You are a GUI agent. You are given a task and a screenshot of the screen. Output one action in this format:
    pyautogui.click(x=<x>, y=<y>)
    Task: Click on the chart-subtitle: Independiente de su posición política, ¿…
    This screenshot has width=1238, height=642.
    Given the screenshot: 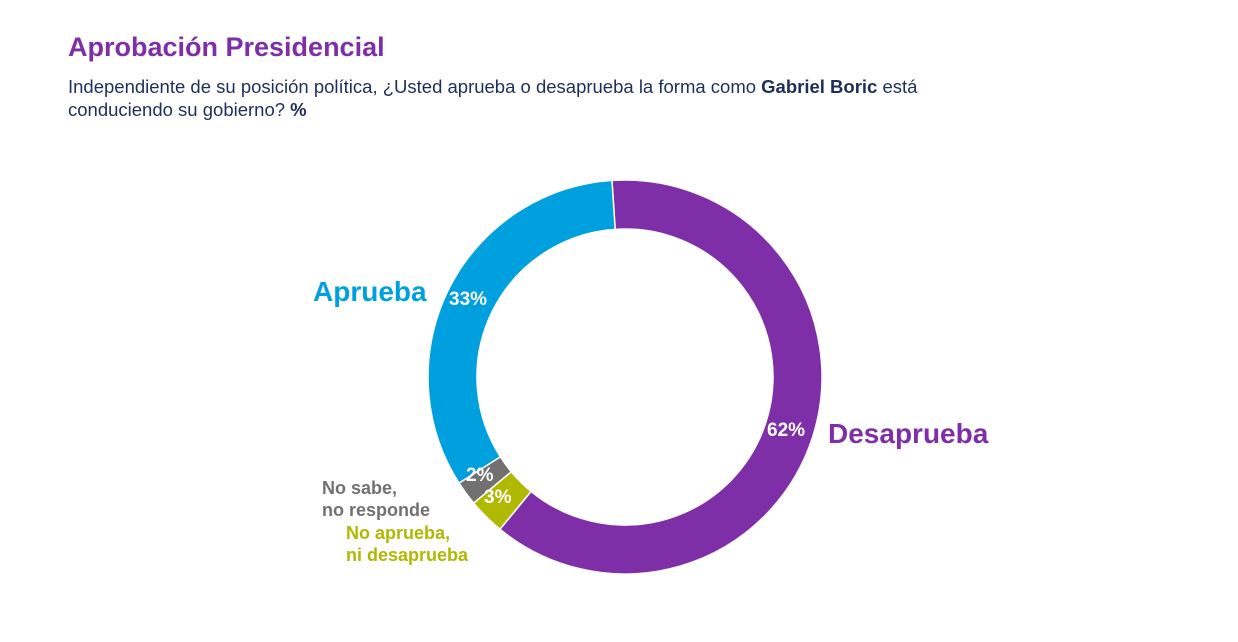 What is the action you would take?
    pyautogui.click(x=568, y=98)
    